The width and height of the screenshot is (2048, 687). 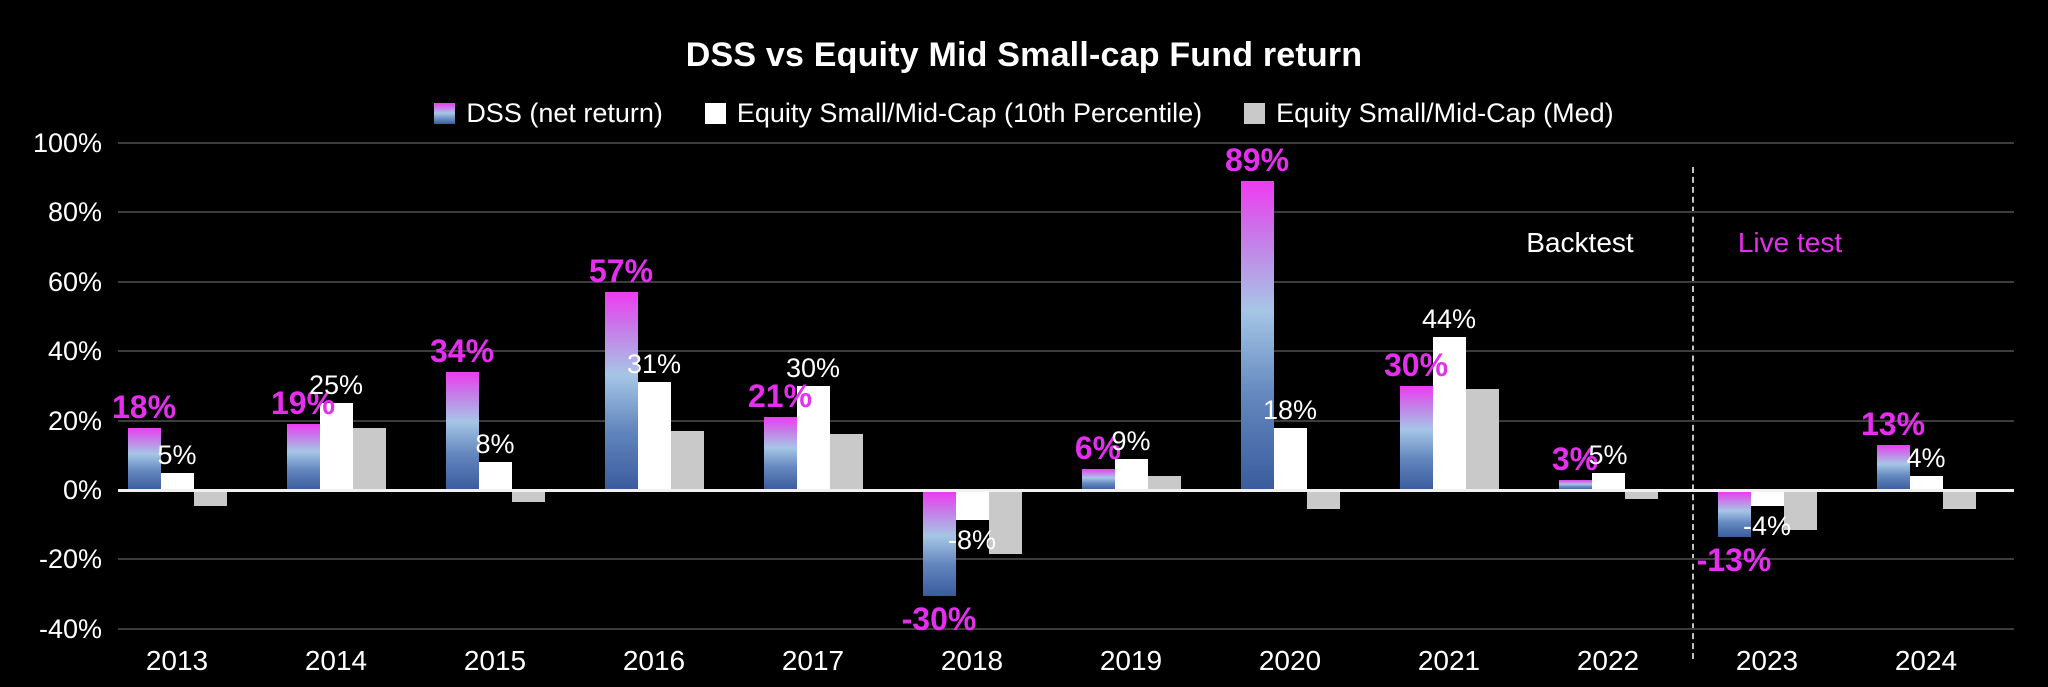 I want to click on x-axis-year-label: 2016, so click(x=654, y=660).